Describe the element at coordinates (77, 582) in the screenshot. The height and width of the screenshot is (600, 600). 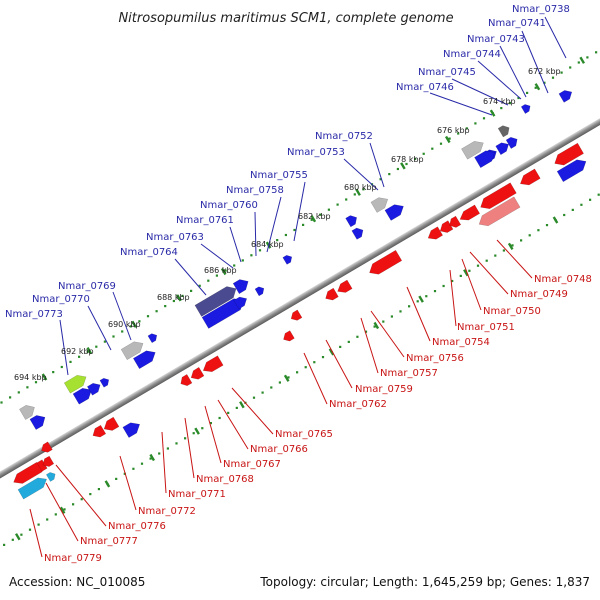
I see `accession-text: Accession: NC_010085` at that location.